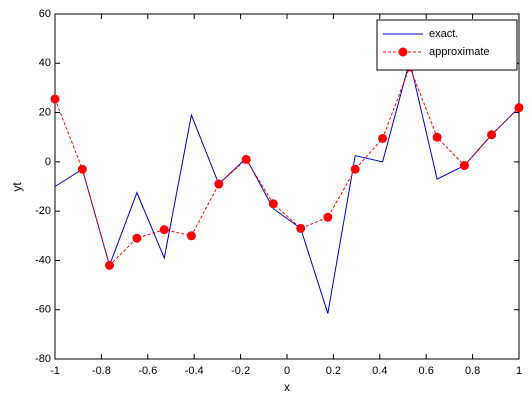  What do you see at coordinates (43, 211) in the screenshot?
I see `y-tick-label: -20` at bounding box center [43, 211].